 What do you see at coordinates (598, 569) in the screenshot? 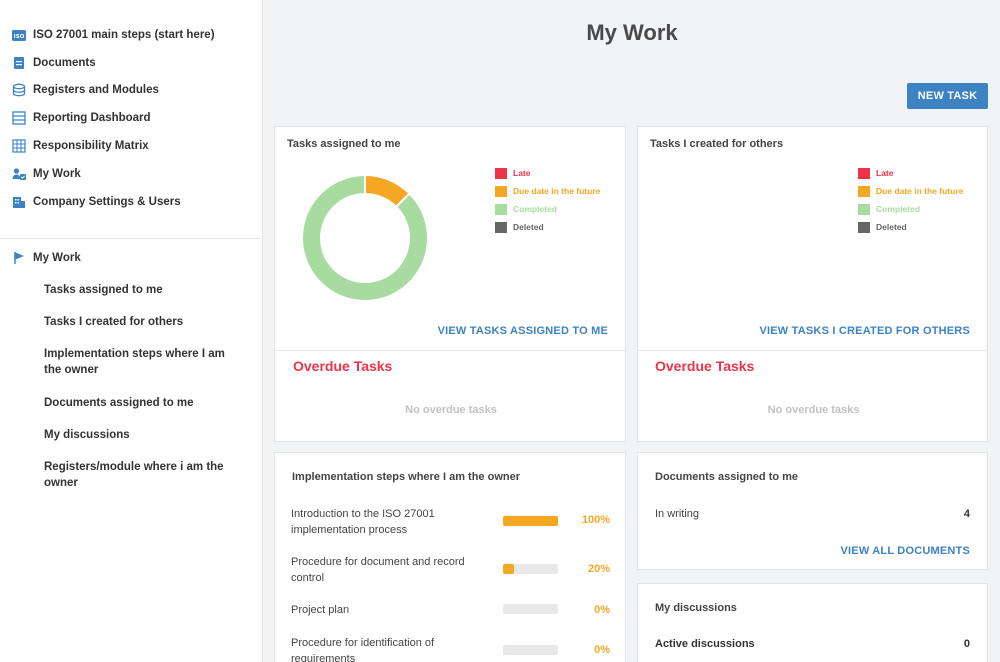
I see `progress-percent: 20%` at bounding box center [598, 569].